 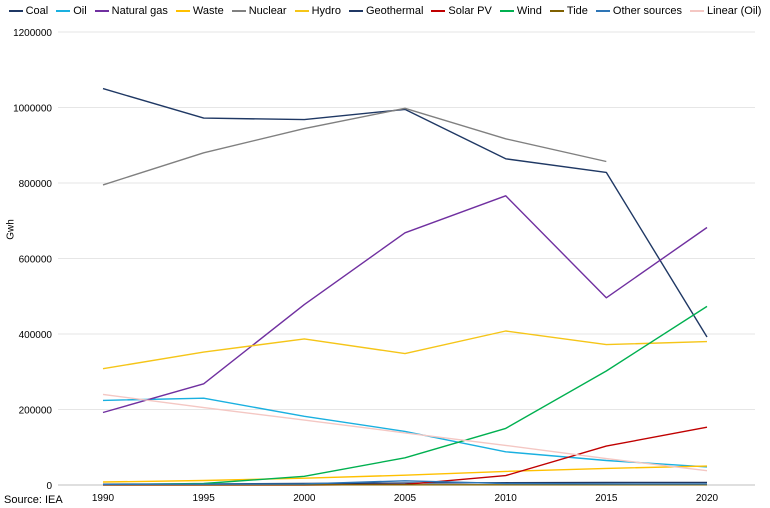 What do you see at coordinates (404, 483) in the screenshot?
I see `series-line-other-sources` at bounding box center [404, 483].